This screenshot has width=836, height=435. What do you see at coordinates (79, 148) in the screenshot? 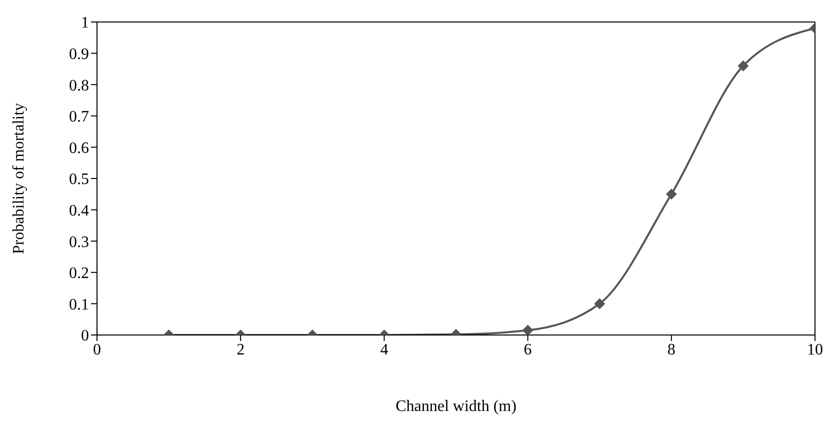
I see `y-tick-label: 0.6` at bounding box center [79, 148].